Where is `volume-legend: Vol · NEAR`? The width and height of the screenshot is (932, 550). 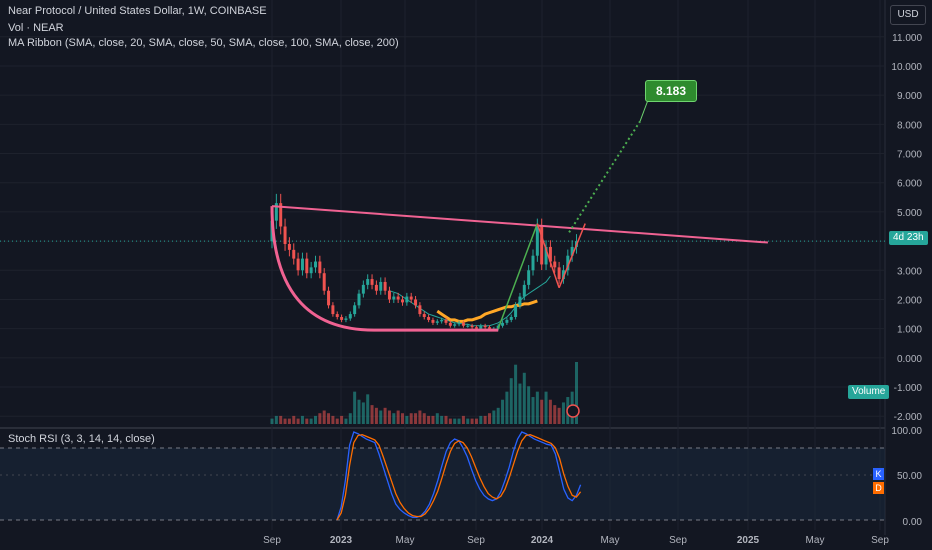 volume-legend: Vol · NEAR is located at coordinates (36, 28).